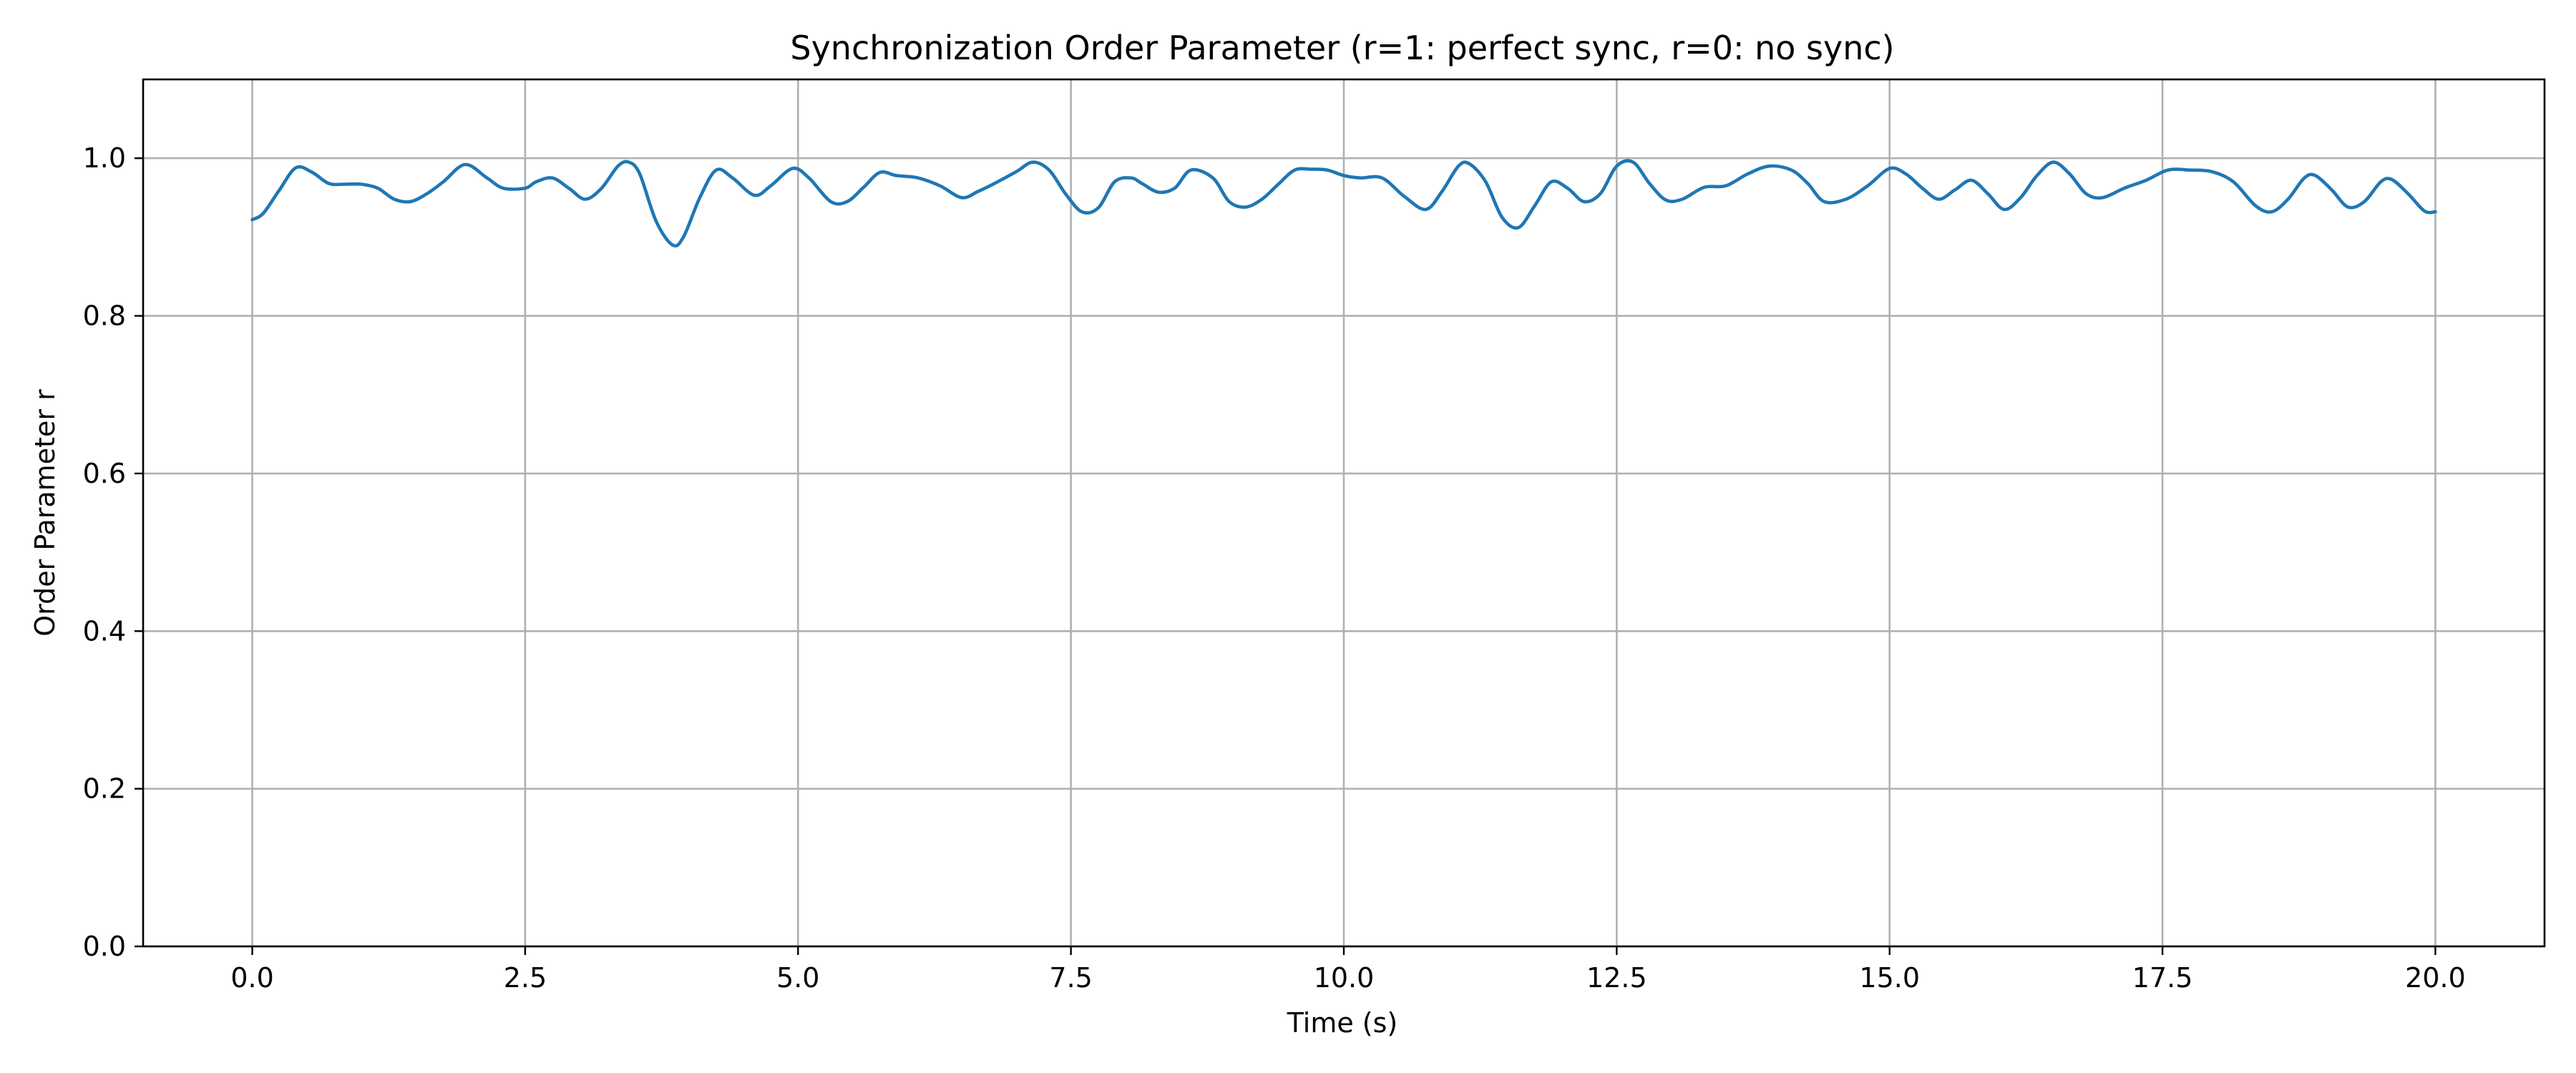  I want to click on x-tick-label: 7.5, so click(1070, 978).